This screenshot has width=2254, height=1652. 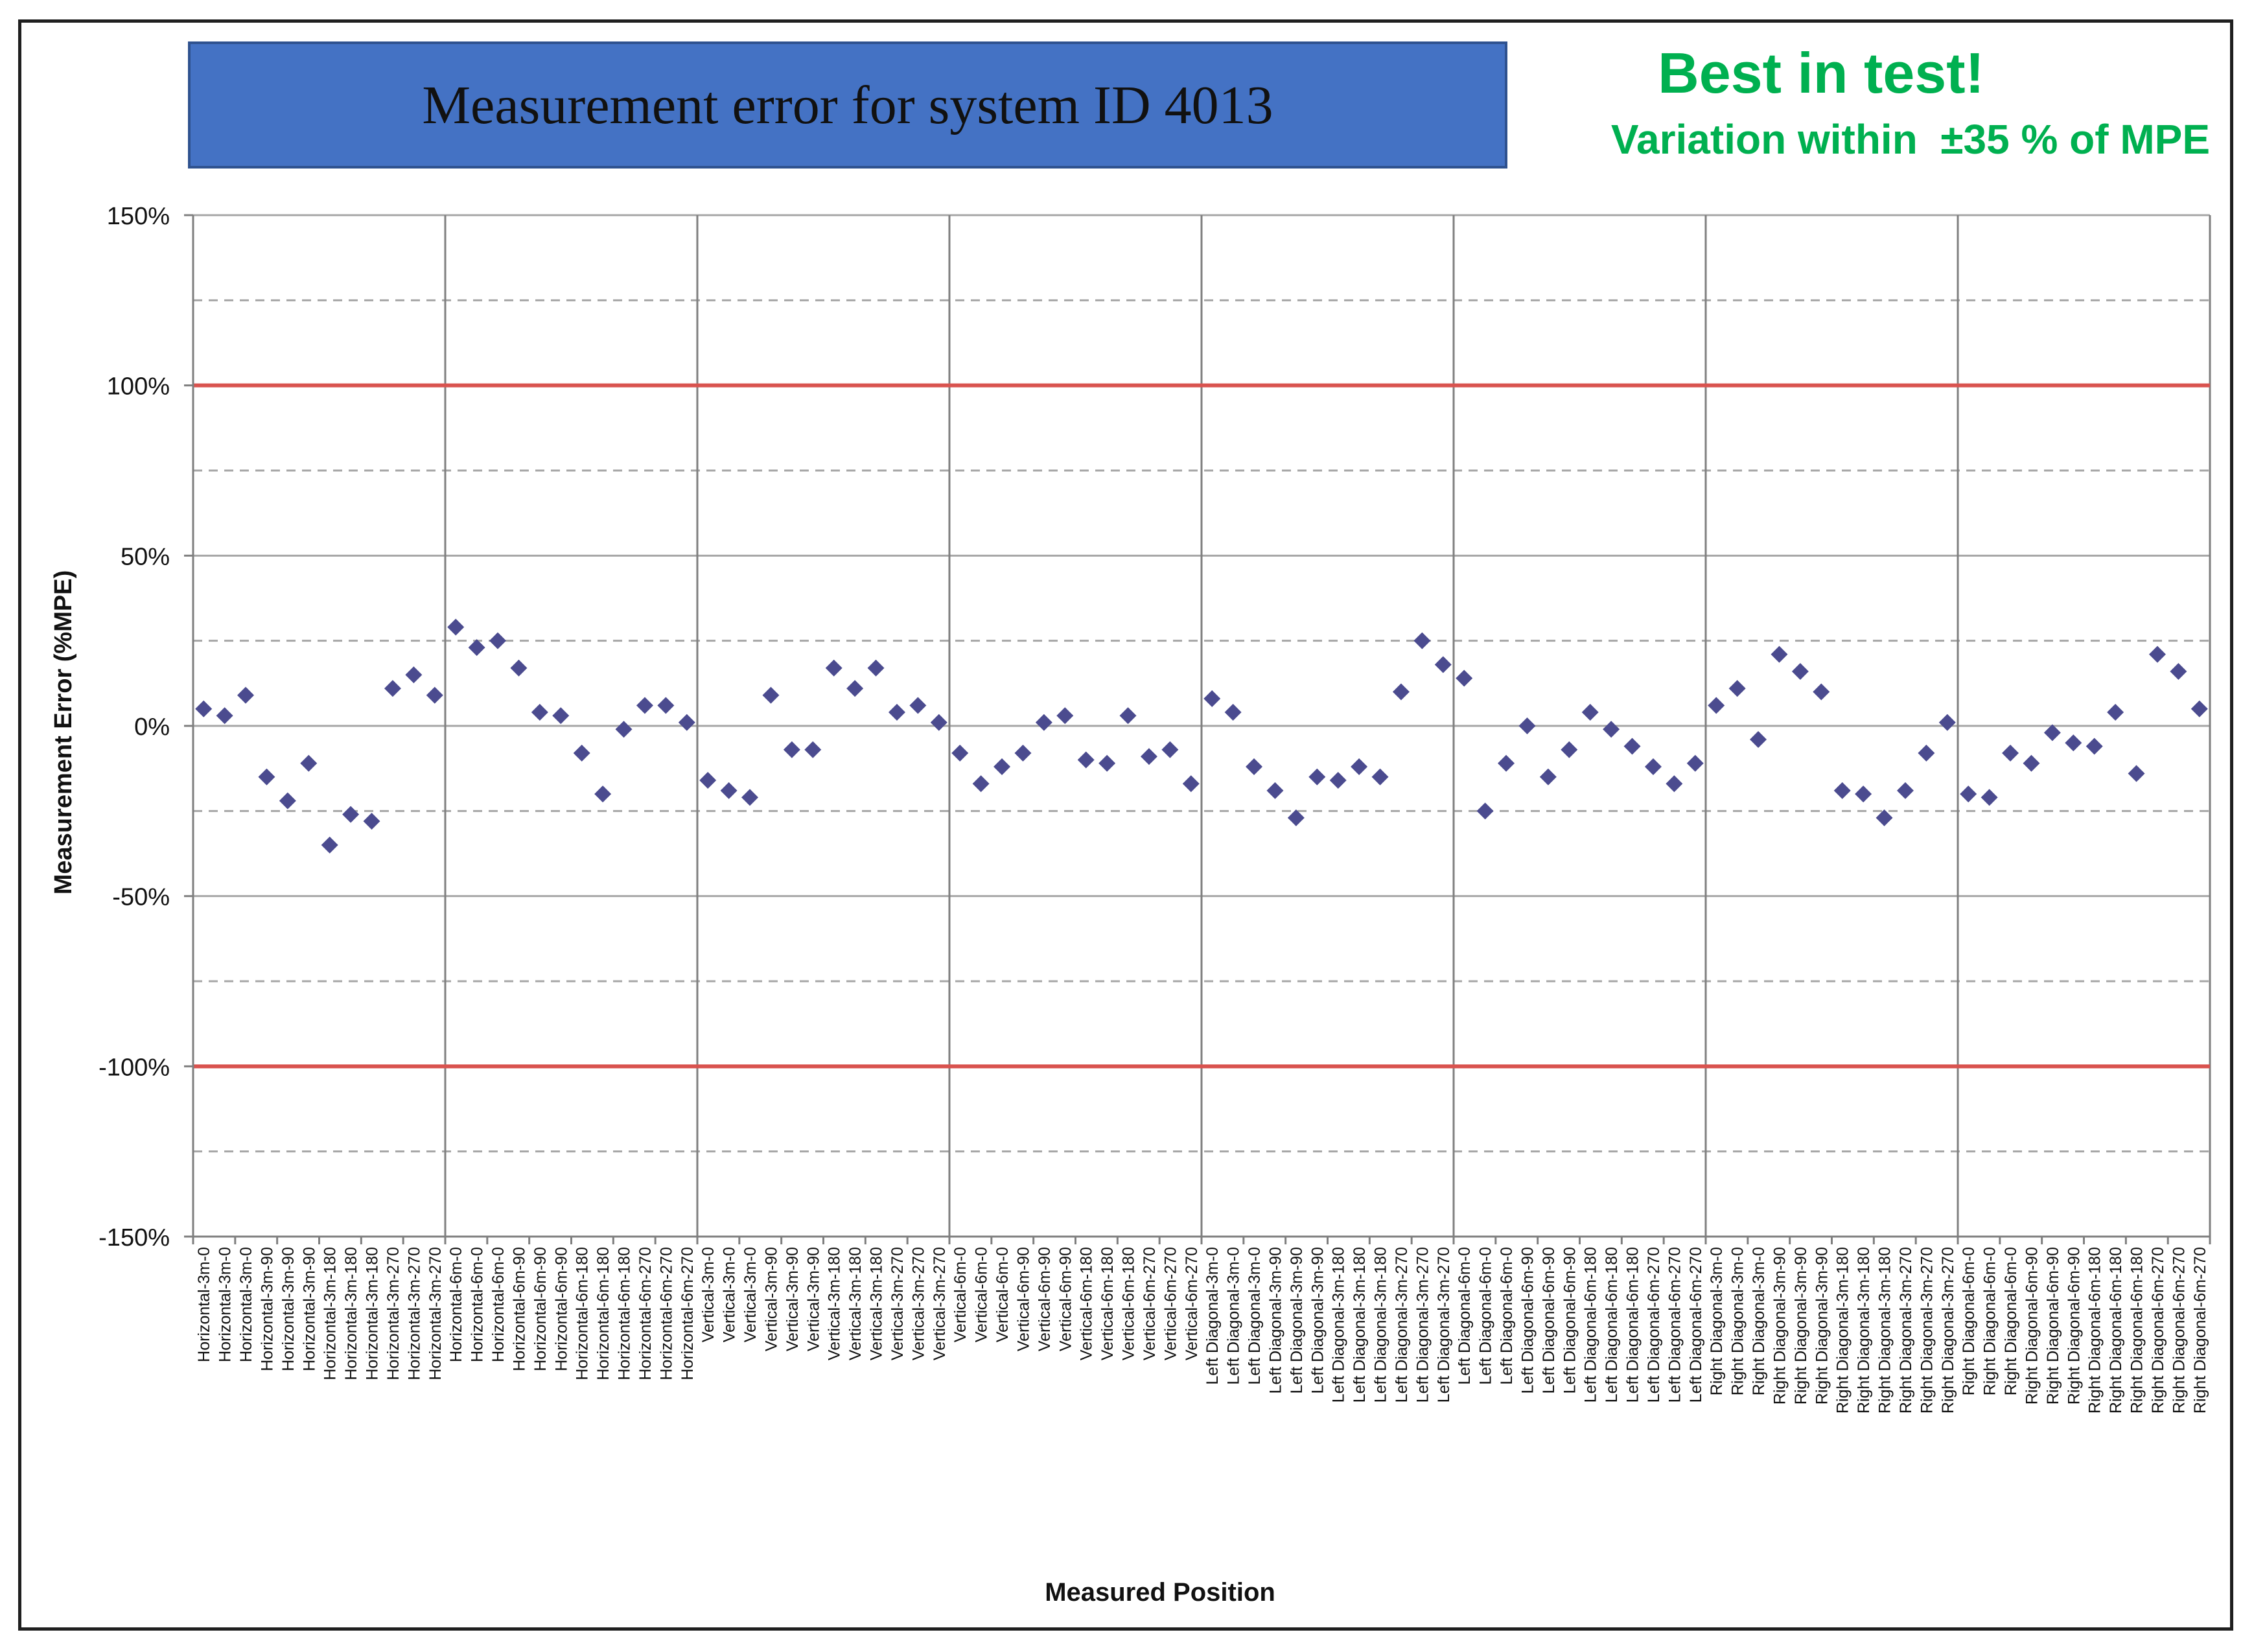 I want to click on x-tick-label: Right Diagonal-3m-0, so click(x=1759, y=1321).